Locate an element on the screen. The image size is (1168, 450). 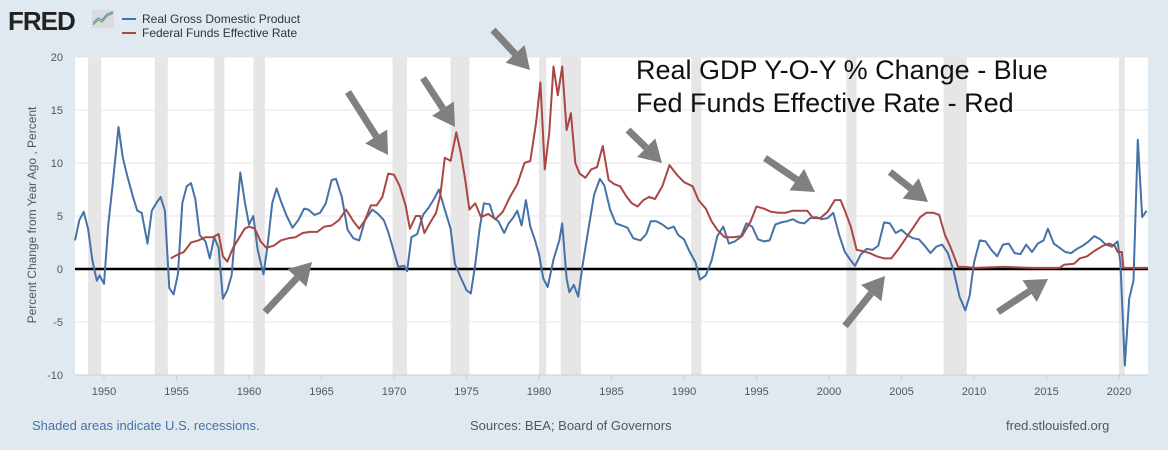
x-tick-label: 1995 is located at coordinates (756, 392).